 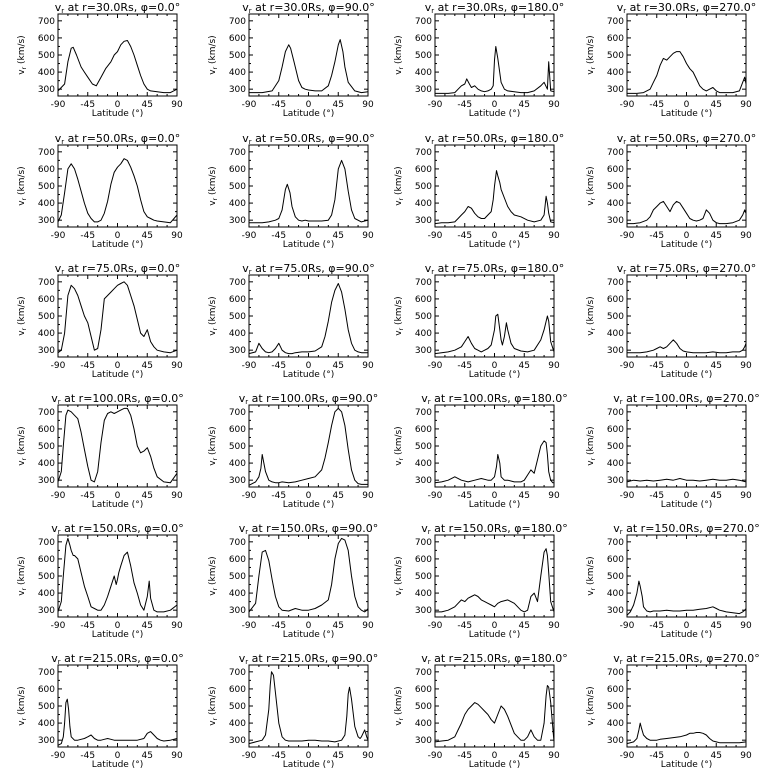 I want to click on x-axis-label-r50.0-phi0.0: Latitude (°), so click(x=117, y=245).